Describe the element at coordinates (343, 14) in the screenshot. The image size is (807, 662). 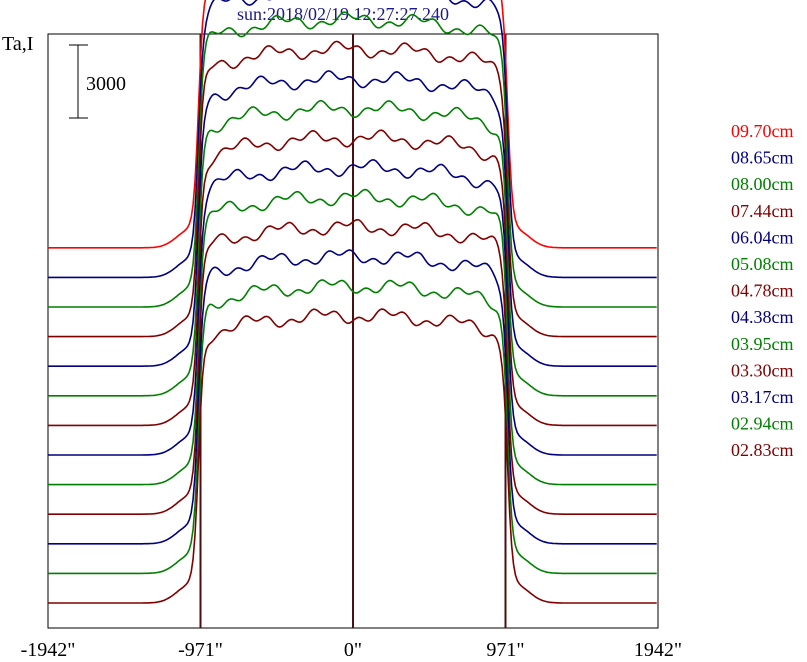
I see `chart-title: sun:2018/02/19 12:27:27.240` at that location.